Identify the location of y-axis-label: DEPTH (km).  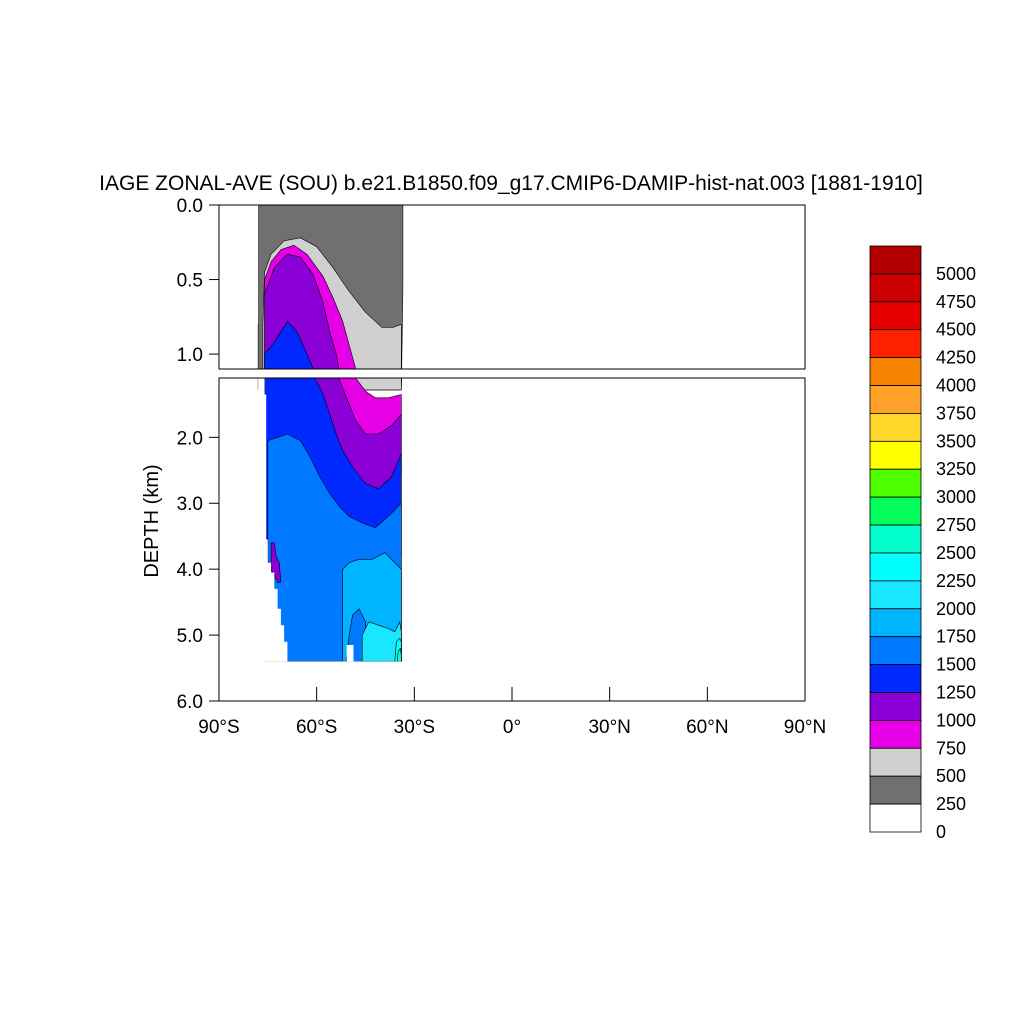
(152, 520).